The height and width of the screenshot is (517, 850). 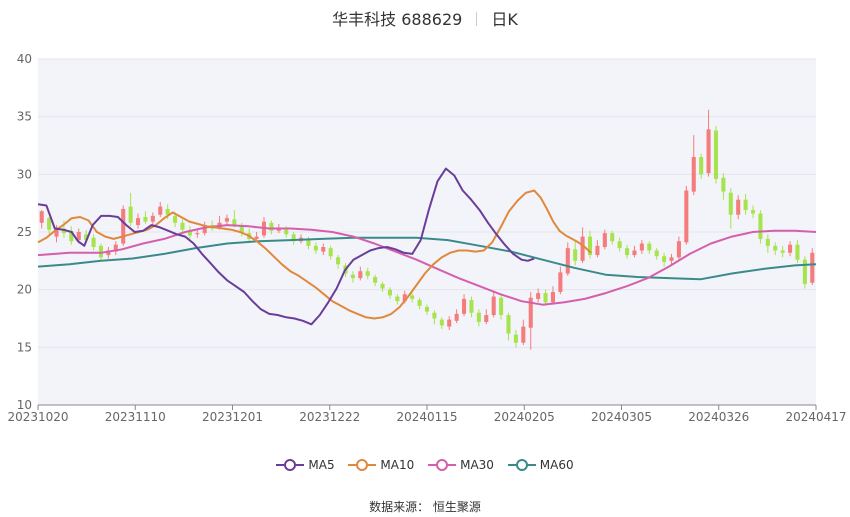 What do you see at coordinates (524, 417) in the screenshot?
I see `x-tick-label: 20240205` at bounding box center [524, 417].